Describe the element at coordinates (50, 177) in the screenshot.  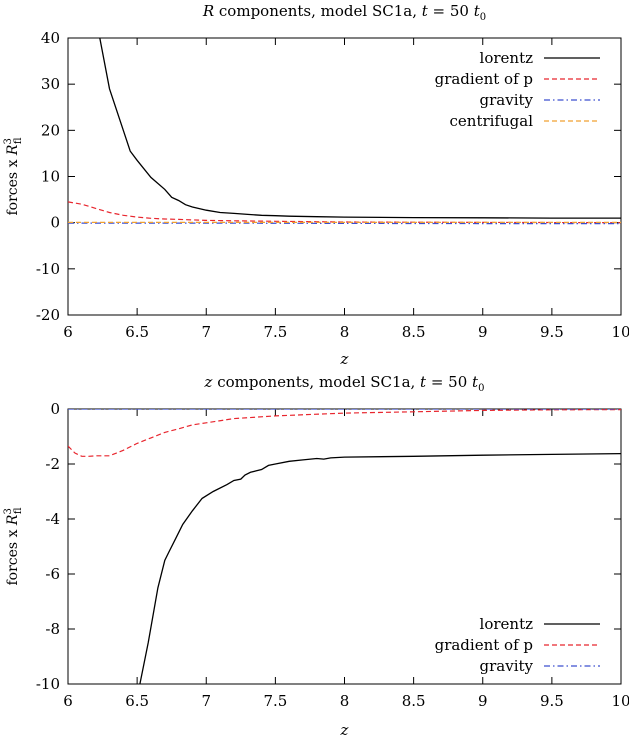
I see `y-tick-label: 10` at that location.